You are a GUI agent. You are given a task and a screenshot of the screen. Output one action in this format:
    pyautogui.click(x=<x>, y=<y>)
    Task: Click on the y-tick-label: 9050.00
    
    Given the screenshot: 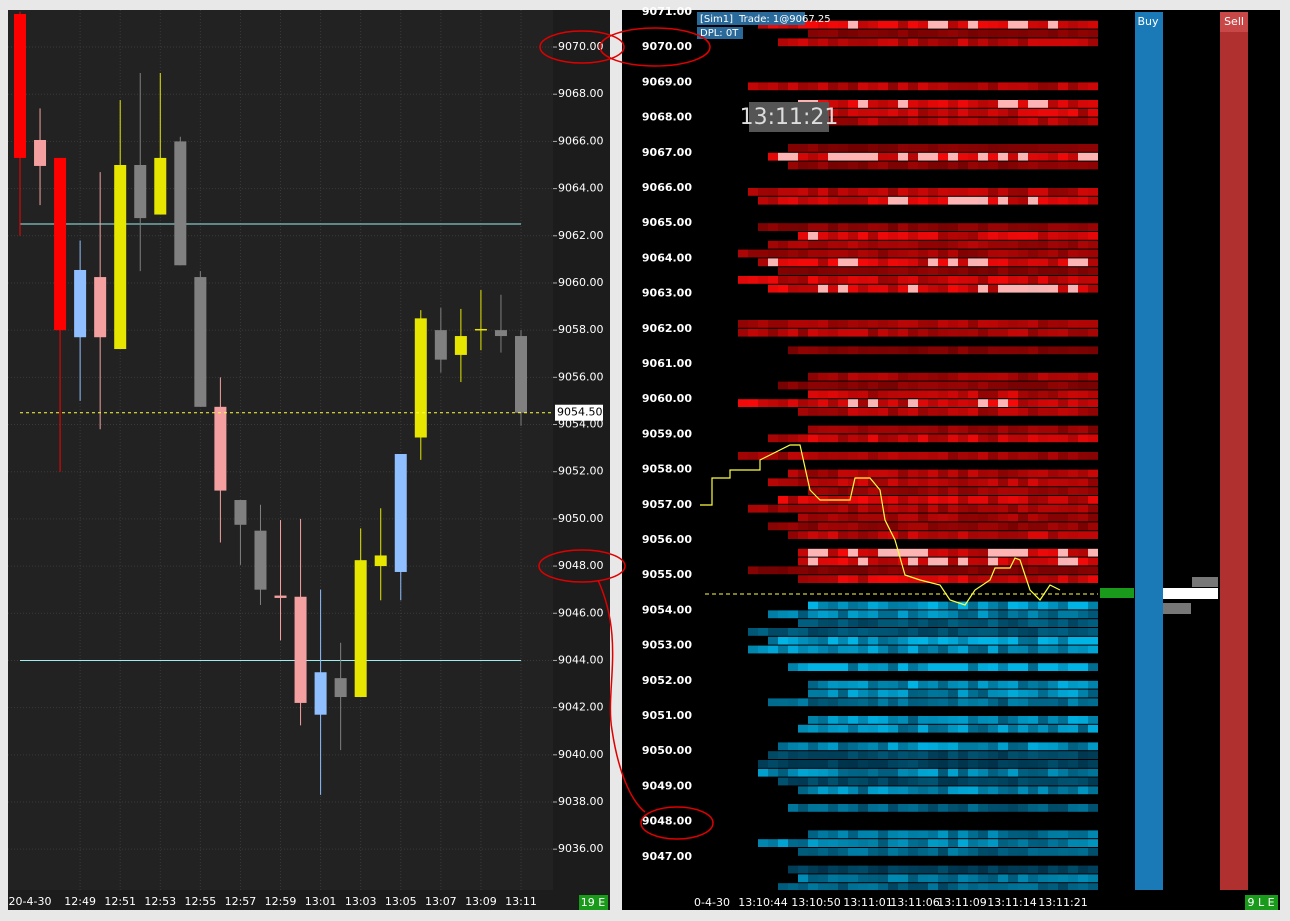 What is the action you would take?
    pyautogui.click(x=581, y=518)
    